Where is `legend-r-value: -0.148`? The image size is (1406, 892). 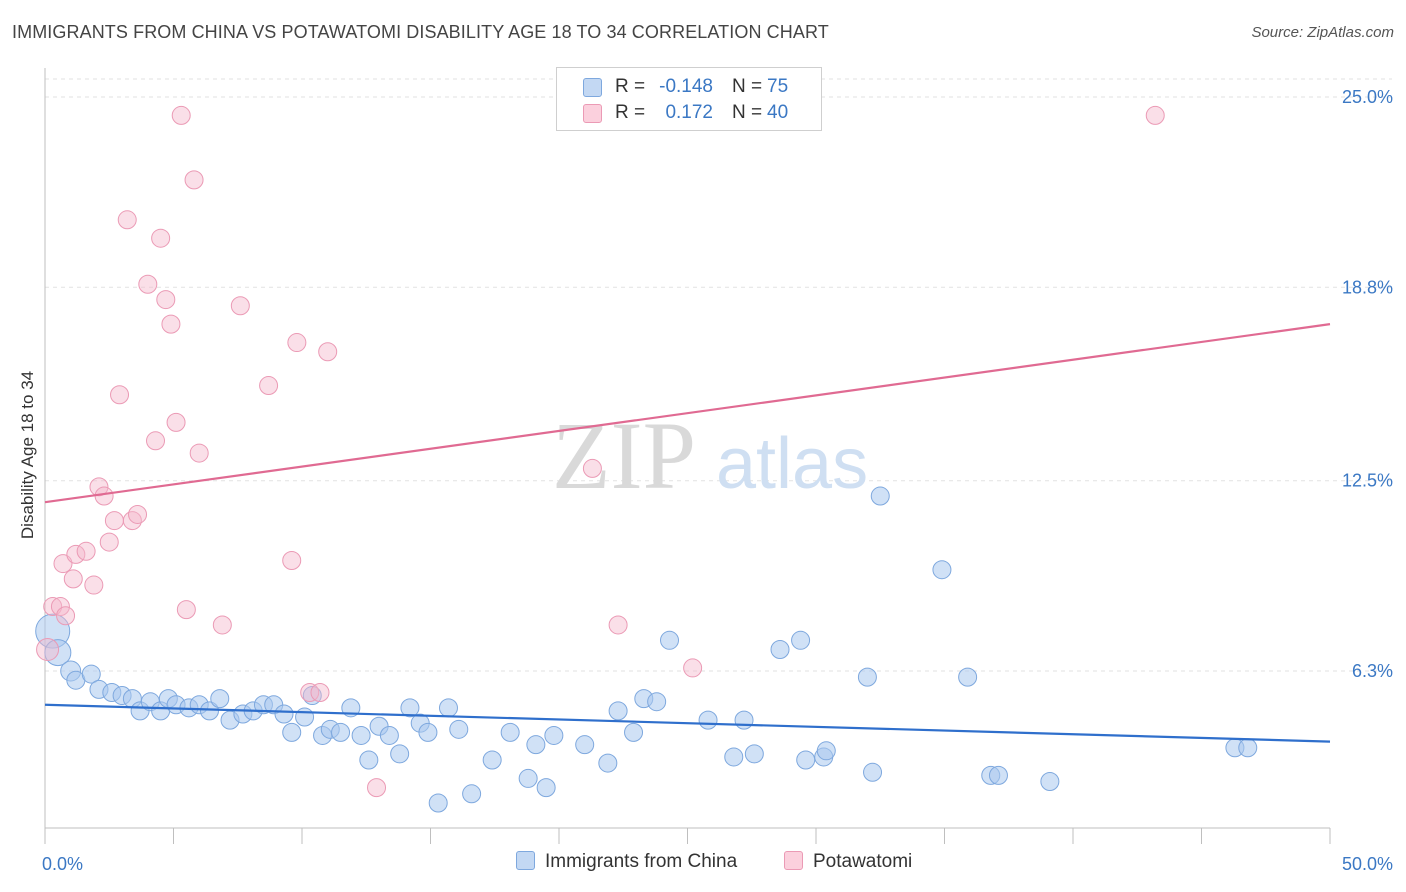
legend-r-value: -0.148 is located at coordinates (686, 86).